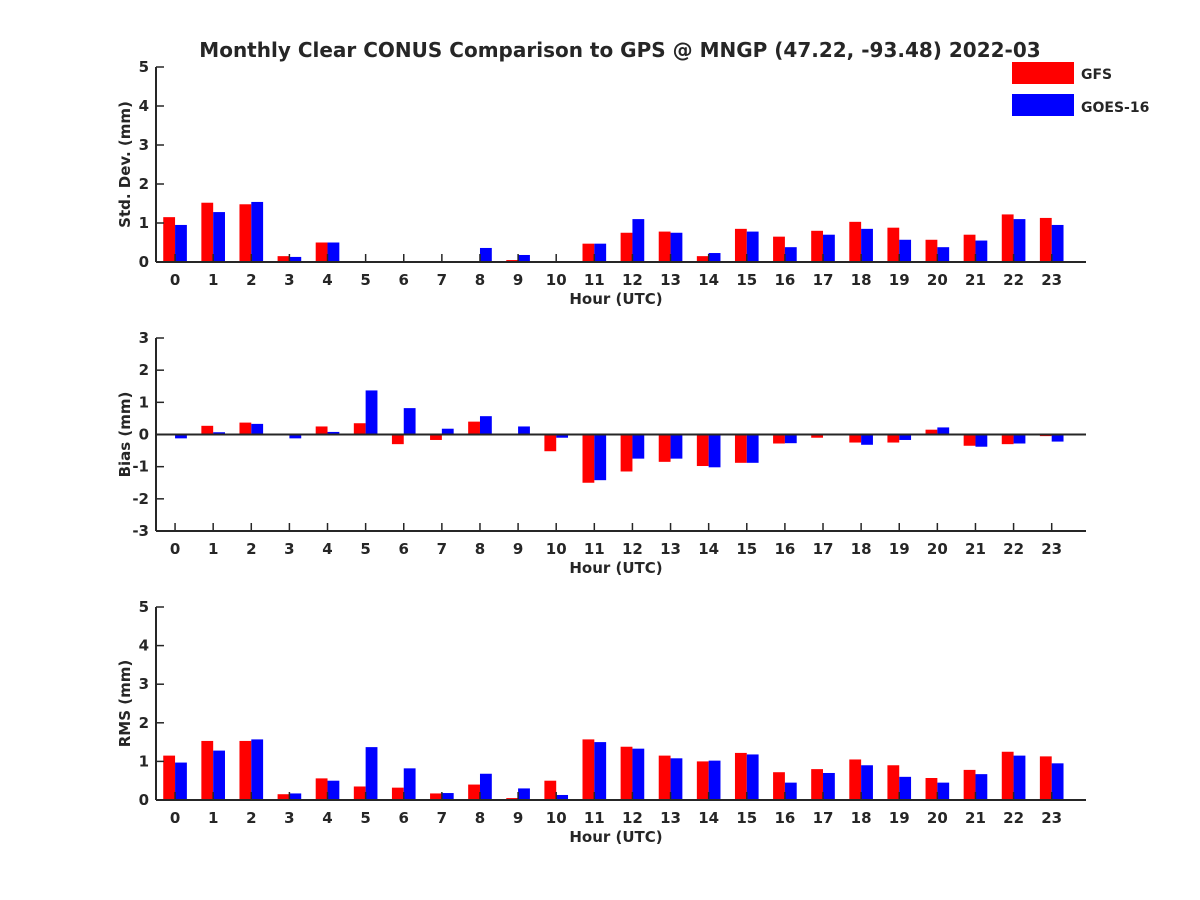 The width and height of the screenshot is (1200, 900). Describe the element at coordinates (524, 258) in the screenshot. I see `bar-goes-h9: GOES-16 9: 0.18` at that location.